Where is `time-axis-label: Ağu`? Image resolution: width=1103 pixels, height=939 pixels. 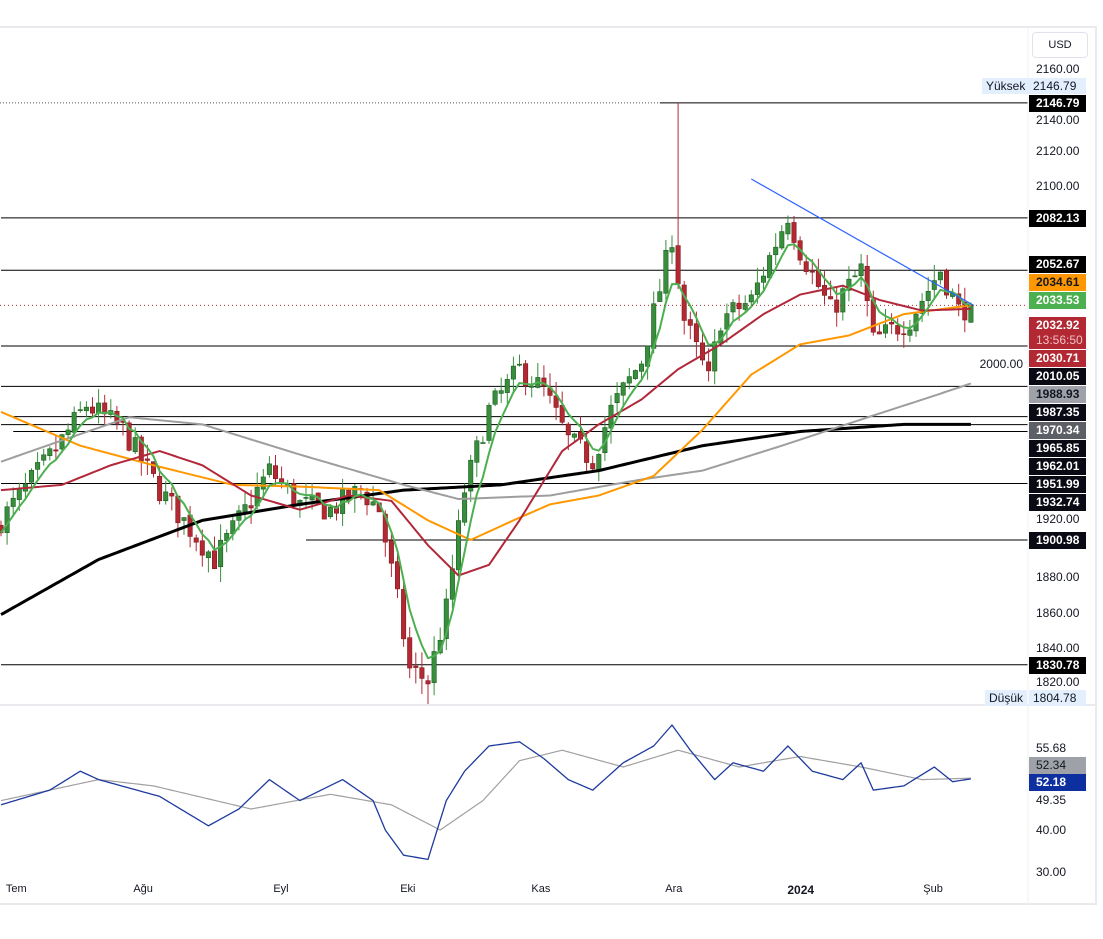 time-axis-label: Ağu is located at coordinates (143, 889).